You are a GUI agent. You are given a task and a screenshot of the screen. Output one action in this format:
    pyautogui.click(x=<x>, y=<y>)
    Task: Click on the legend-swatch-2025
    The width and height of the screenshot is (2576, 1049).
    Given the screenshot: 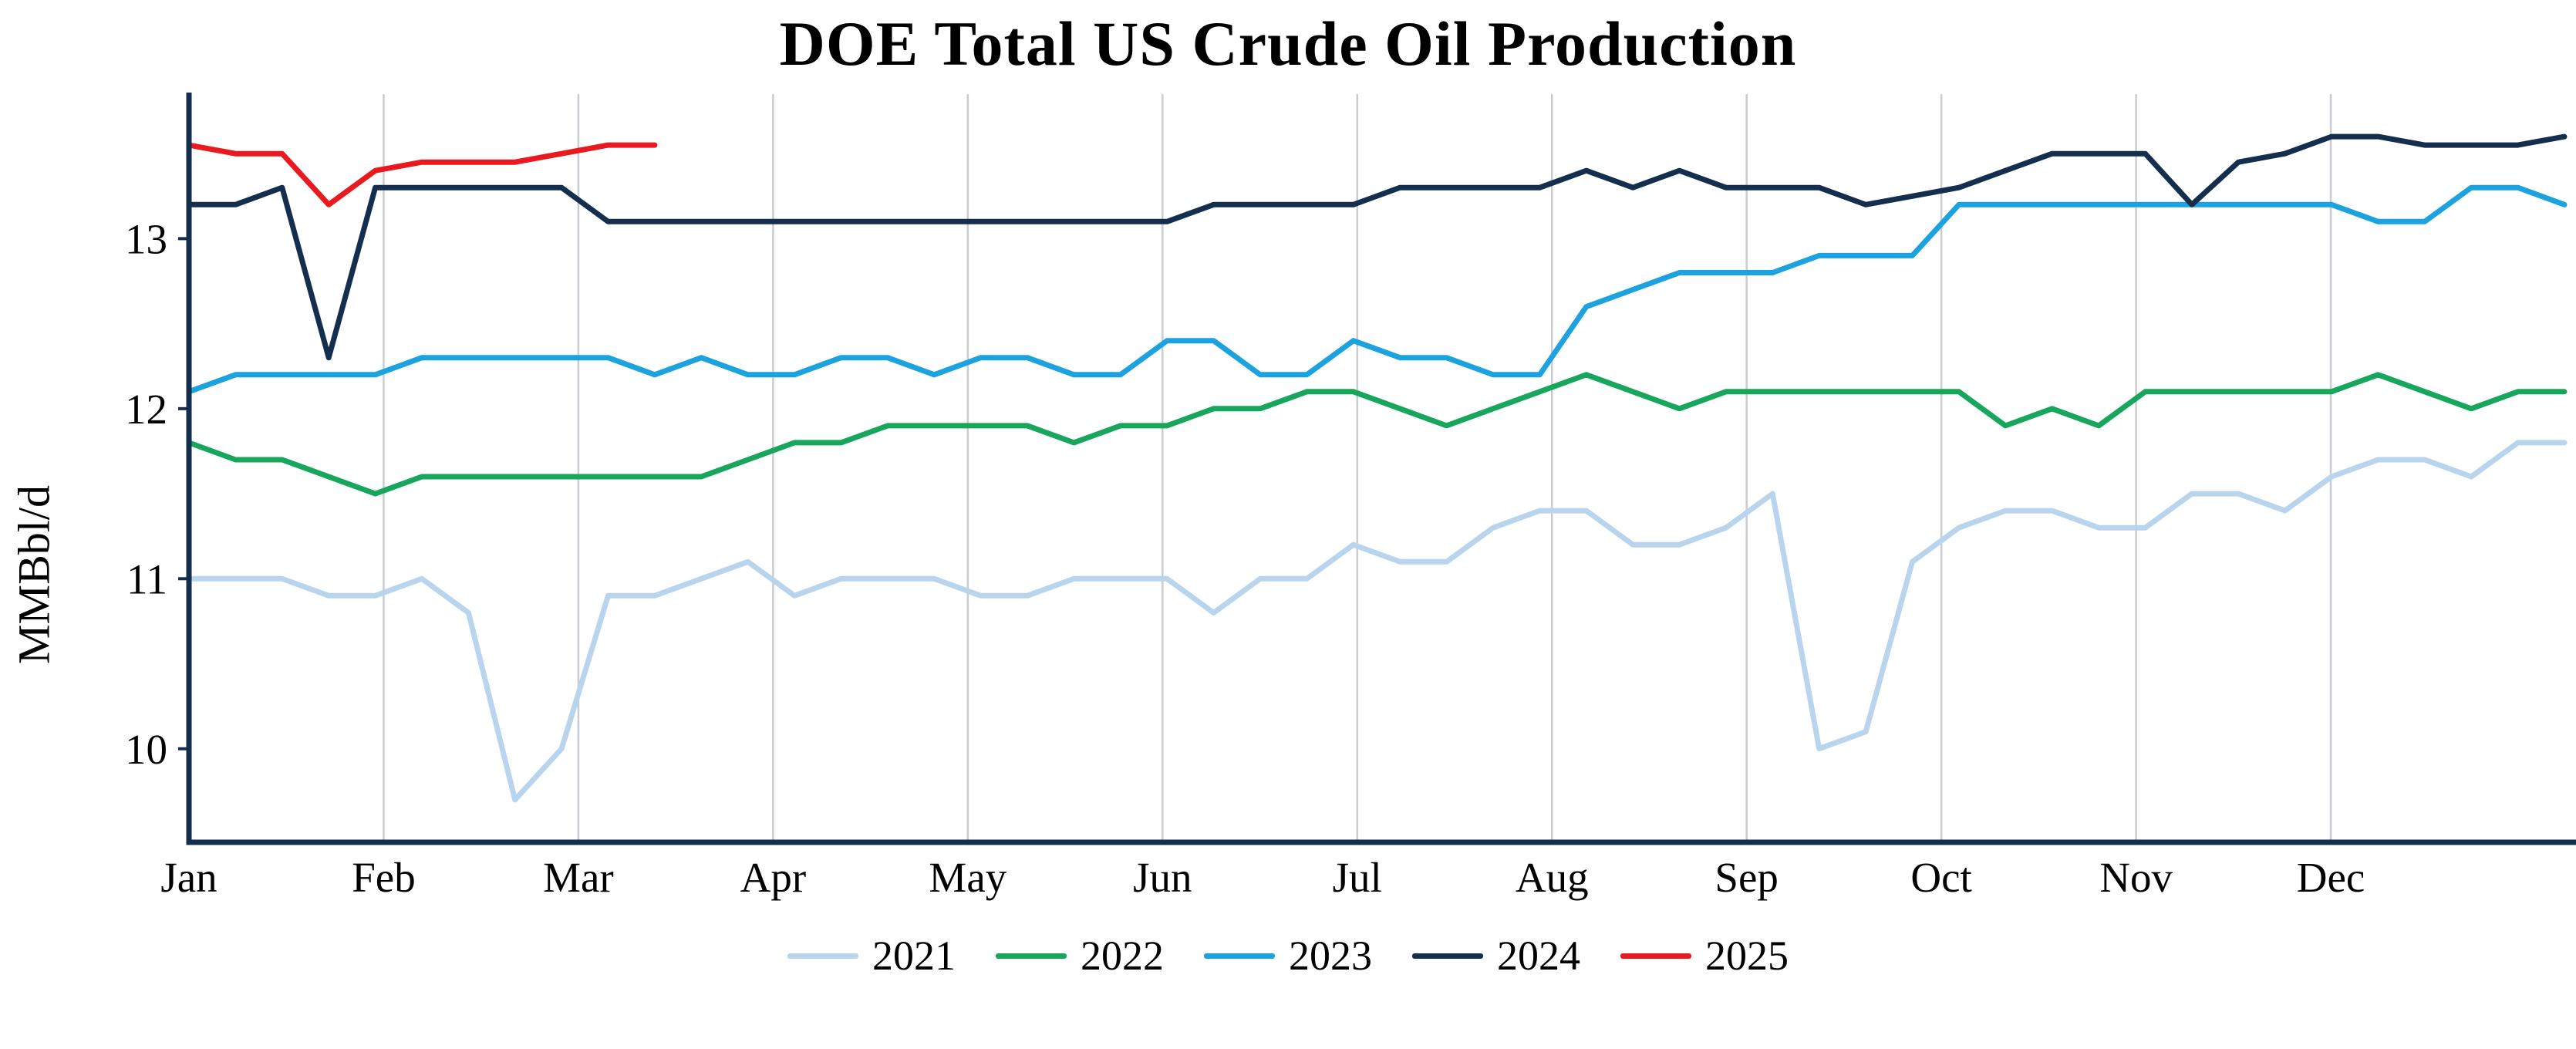 What is the action you would take?
    pyautogui.click(x=1655, y=956)
    